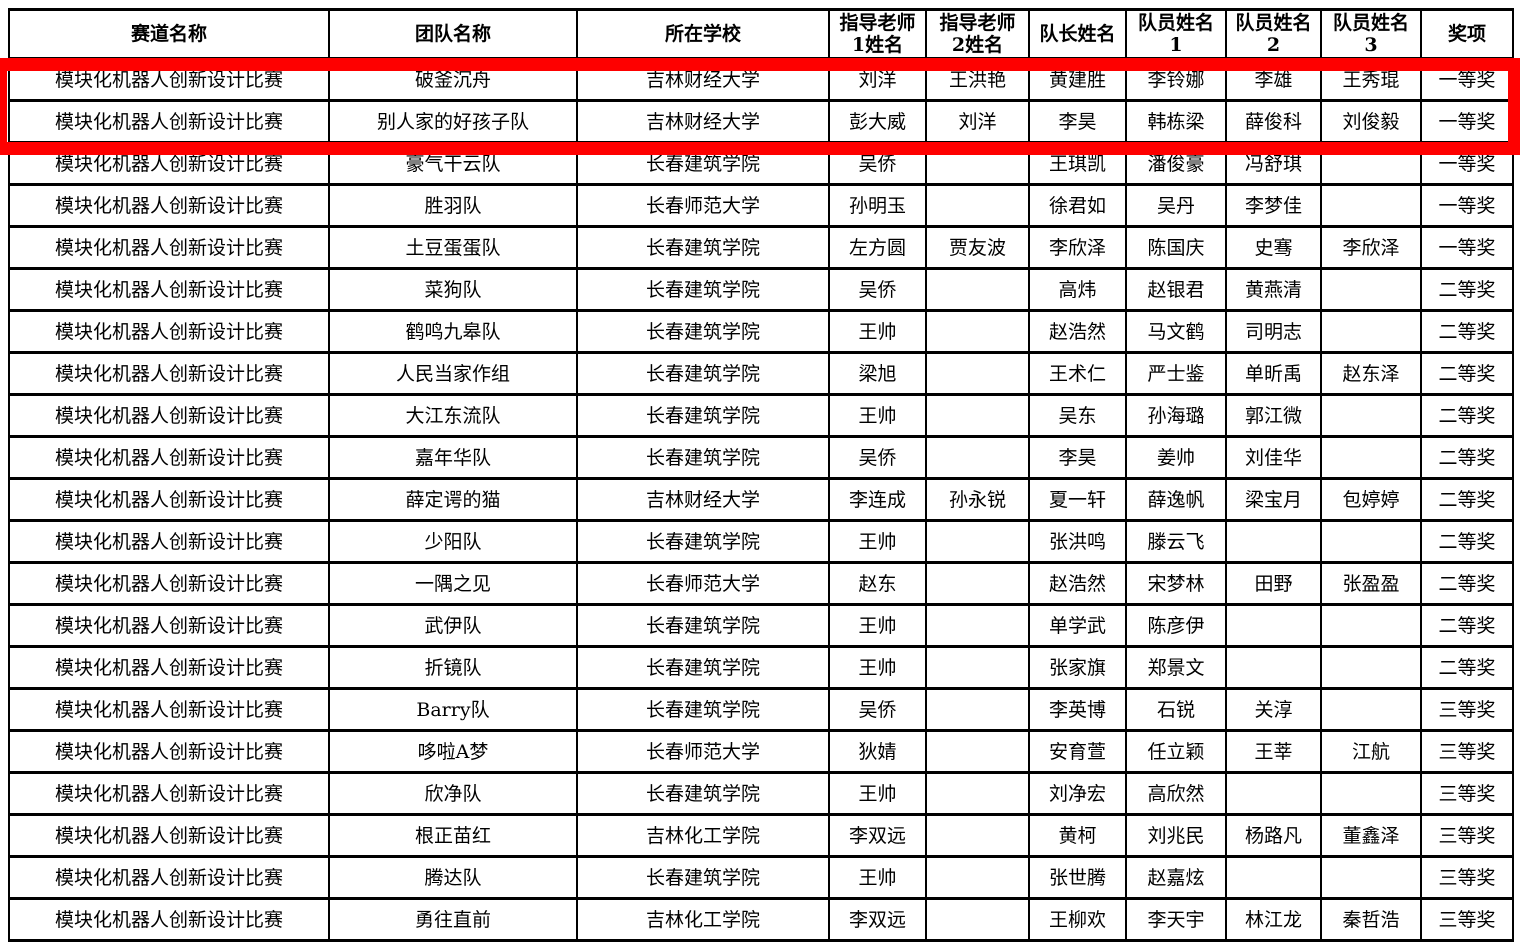  What do you see at coordinates (1176, 205) in the screenshot?
I see `cell: 吴丹` at bounding box center [1176, 205].